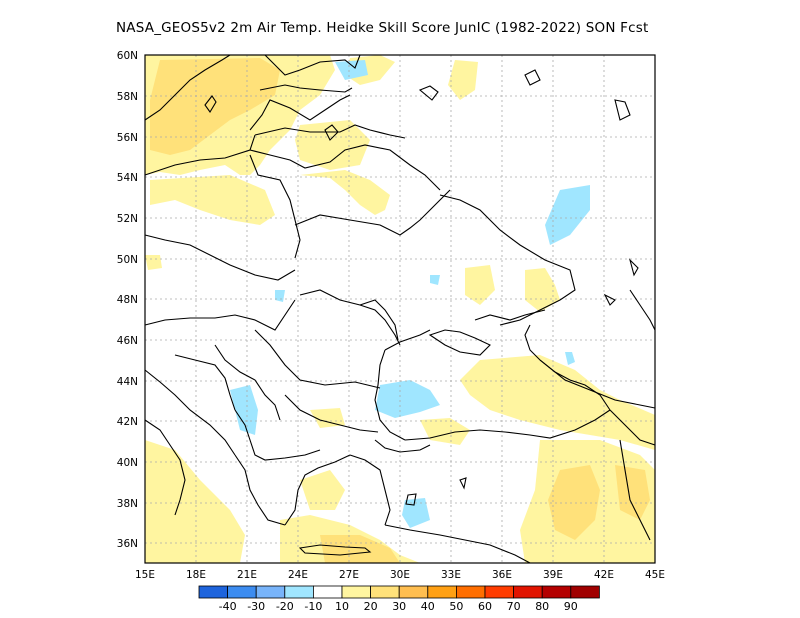 The width and height of the screenshot is (800, 618). I want to click on border-moldova, so click(379, 320).